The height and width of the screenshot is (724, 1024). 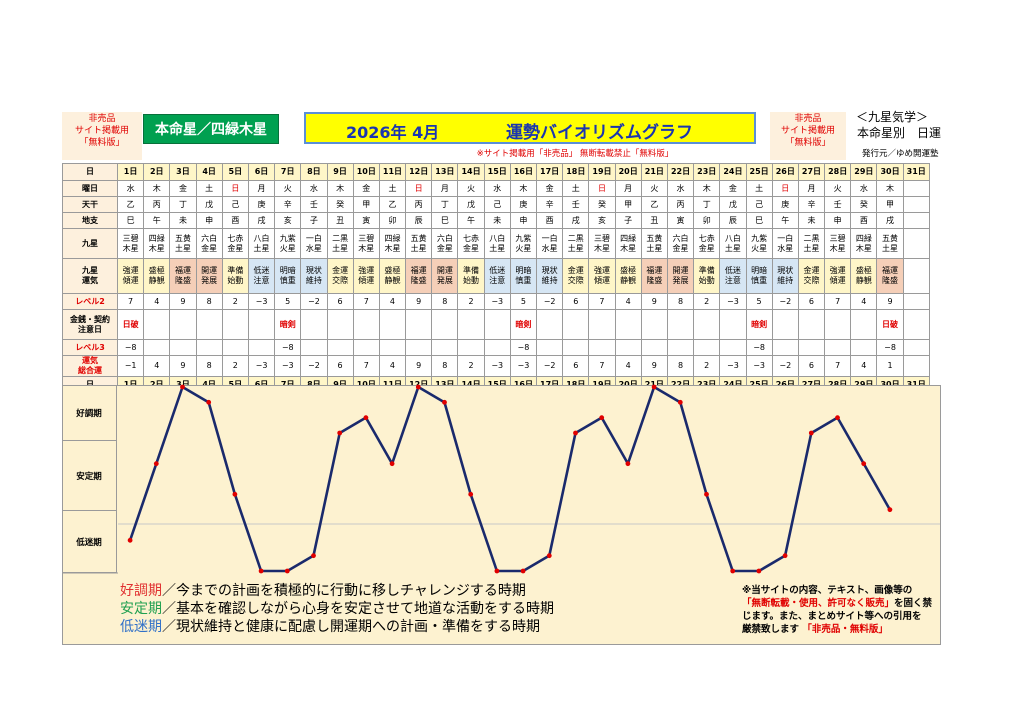 What do you see at coordinates (366, 172) in the screenshot?
I see `day-cell: 10日` at bounding box center [366, 172].